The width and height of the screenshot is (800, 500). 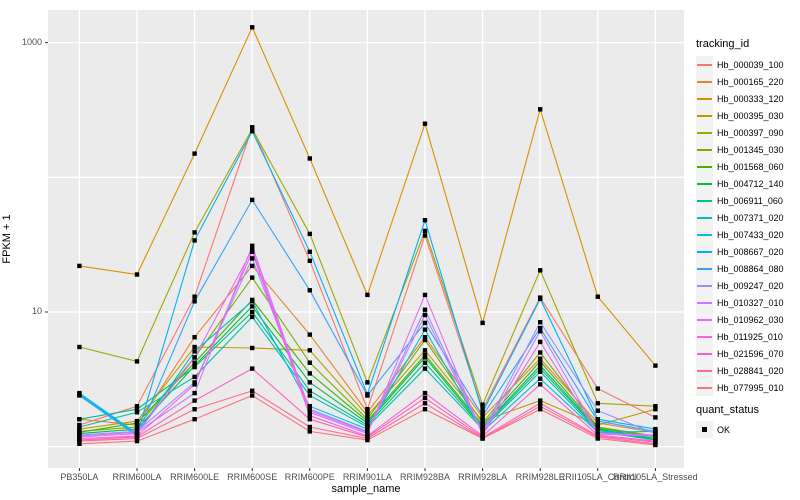 What do you see at coordinates (252, 477) in the screenshot?
I see `x-tick-label: RRIM600SE` at bounding box center [252, 477].